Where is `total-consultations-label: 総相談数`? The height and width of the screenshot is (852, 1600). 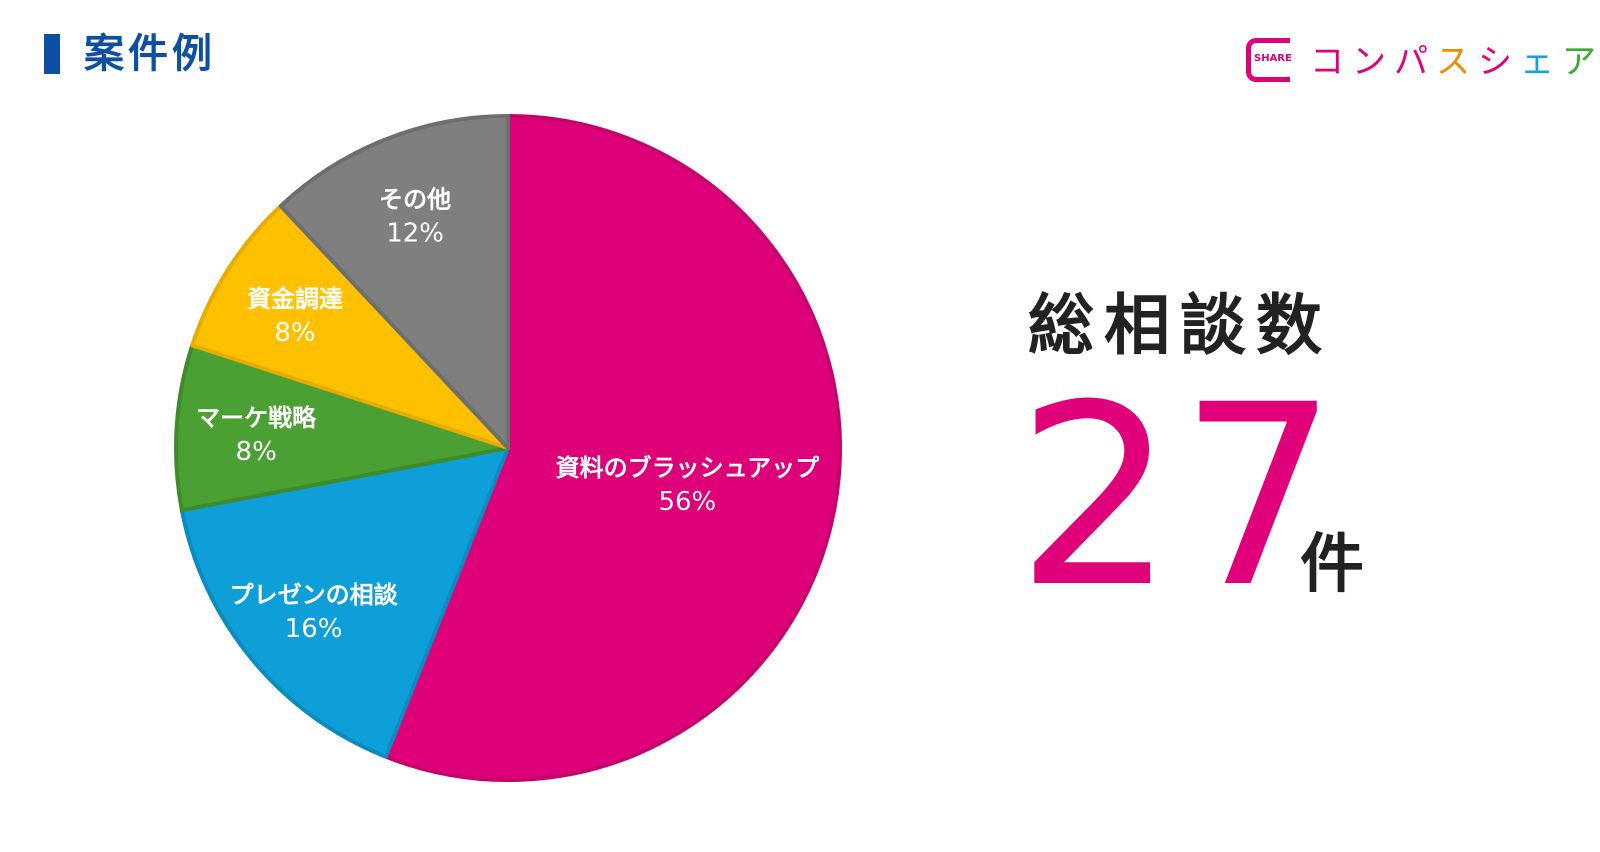 total-consultations-label: 総相談数 is located at coordinates (1180, 325).